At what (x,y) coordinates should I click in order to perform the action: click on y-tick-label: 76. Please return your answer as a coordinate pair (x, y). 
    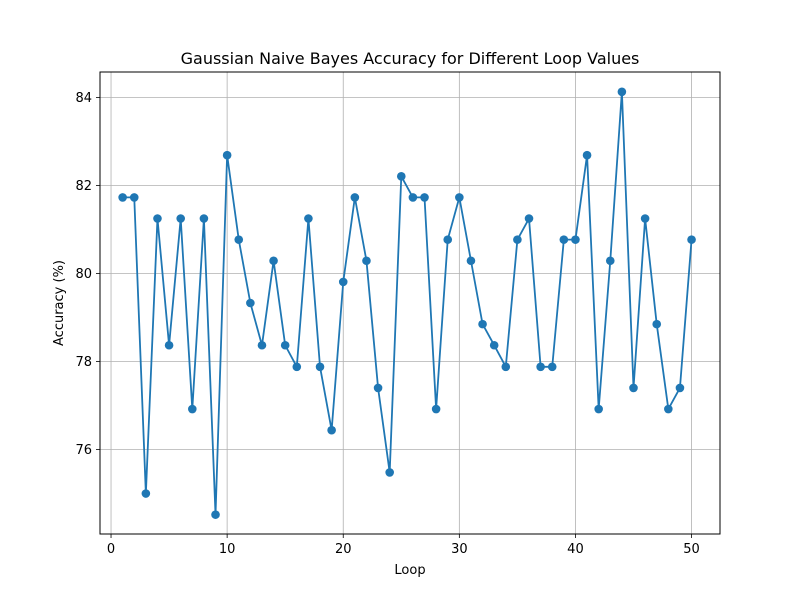
    Looking at the image, I should click on (83, 450).